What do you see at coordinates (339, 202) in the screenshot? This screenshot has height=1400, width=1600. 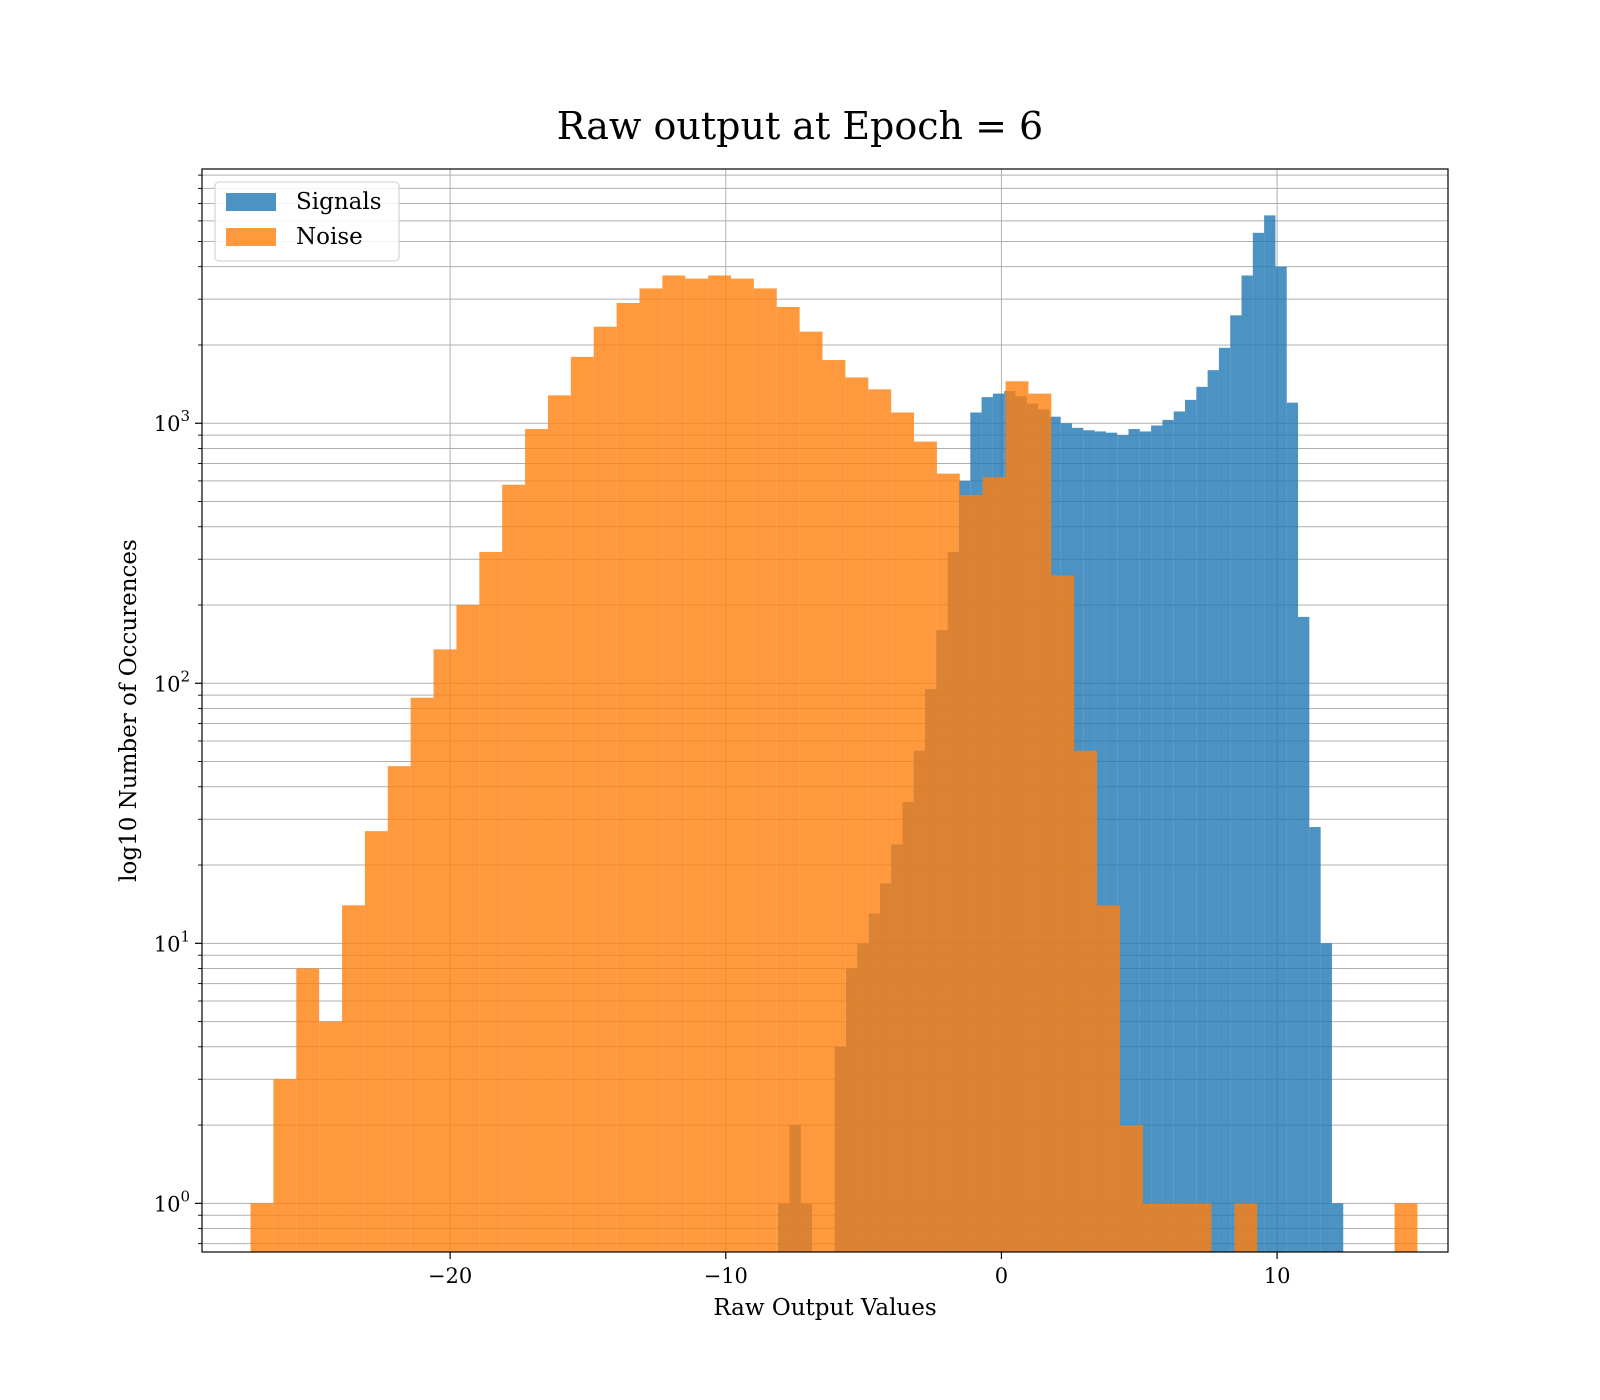 I see `legend-label-signals: Signals` at bounding box center [339, 202].